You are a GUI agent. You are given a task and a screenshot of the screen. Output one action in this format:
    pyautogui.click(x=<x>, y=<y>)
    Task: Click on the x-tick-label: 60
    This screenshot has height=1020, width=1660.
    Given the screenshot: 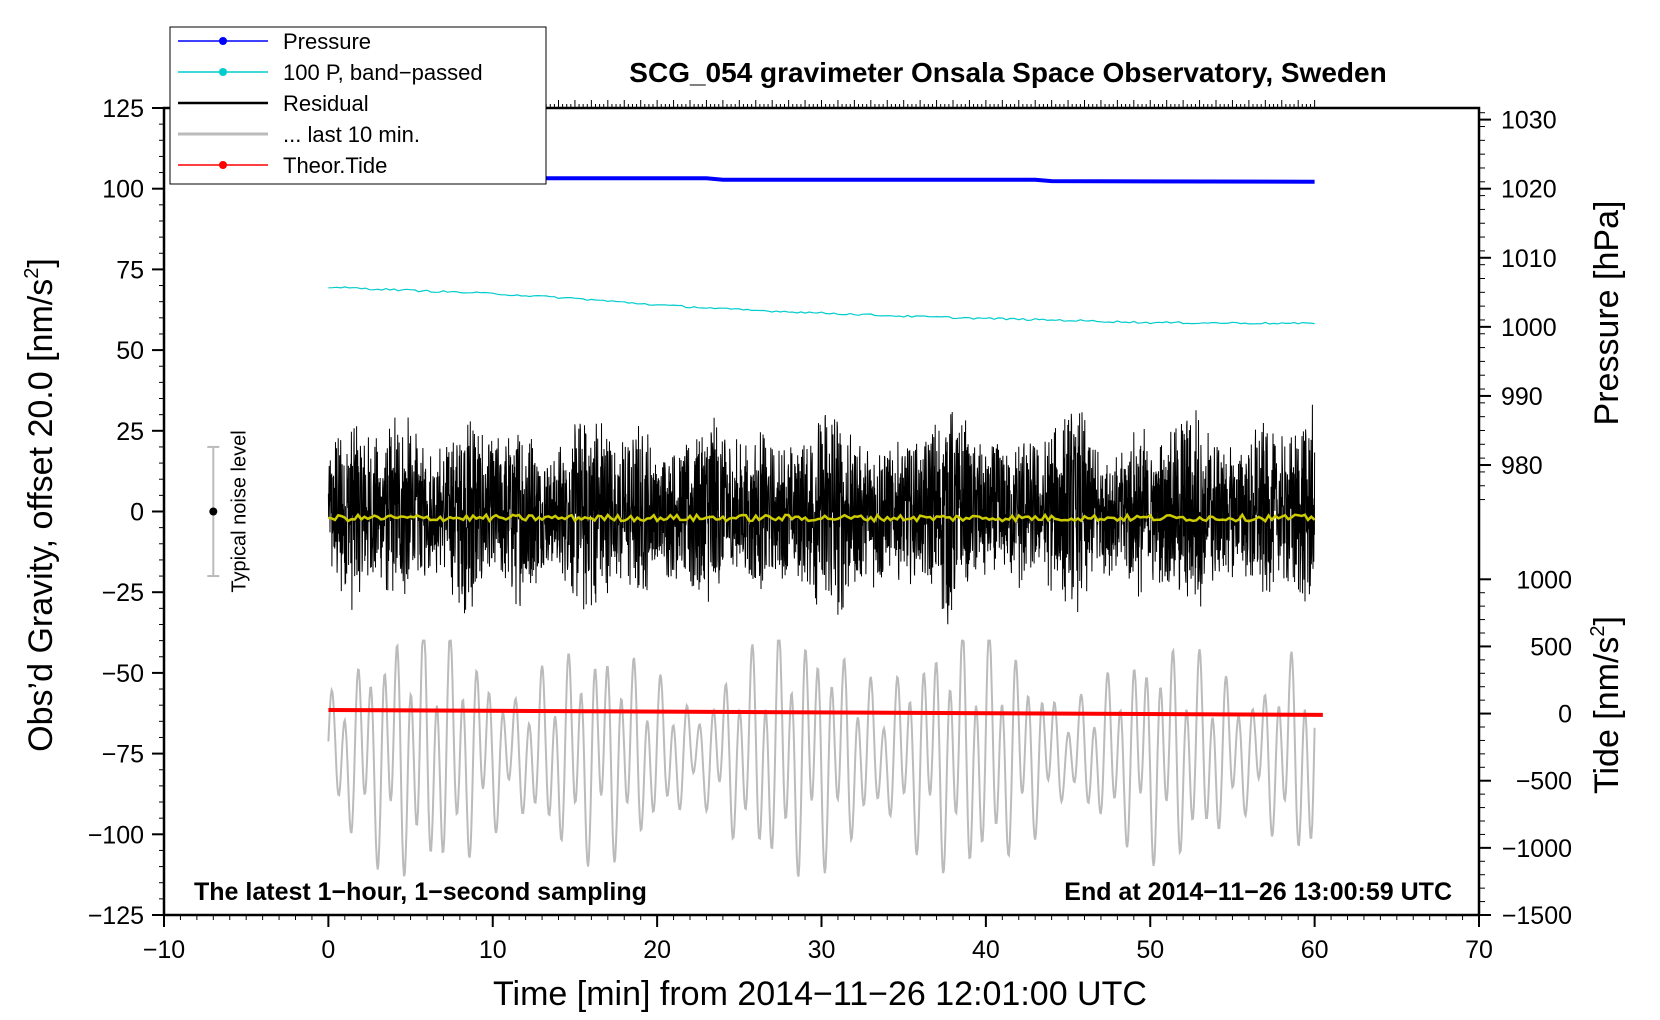 What is the action you would take?
    pyautogui.click(x=1315, y=950)
    